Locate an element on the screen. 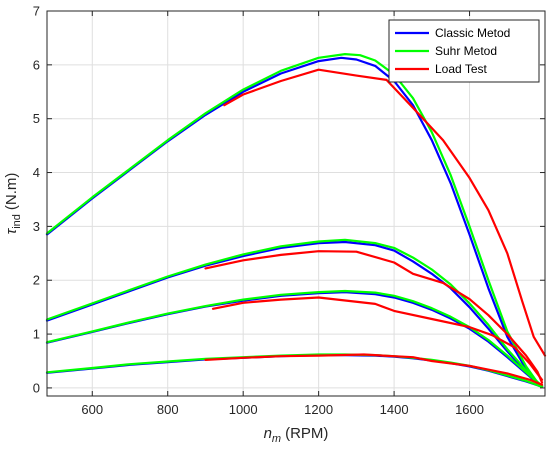 Image resolution: width=550 pixels, height=453 pixels. x-tick-label: 1400 is located at coordinates (394, 409).